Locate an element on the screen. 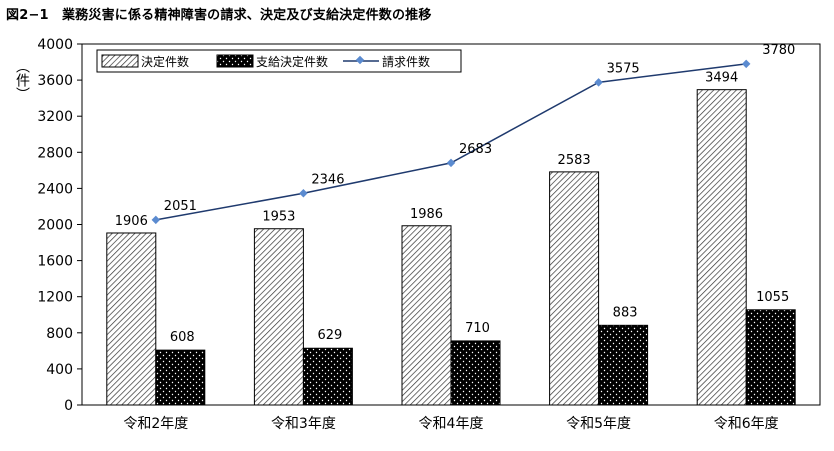 Image resolution: width=834 pixels, height=451 pixels. y-tick-label: 4000 is located at coordinates (55, 45).